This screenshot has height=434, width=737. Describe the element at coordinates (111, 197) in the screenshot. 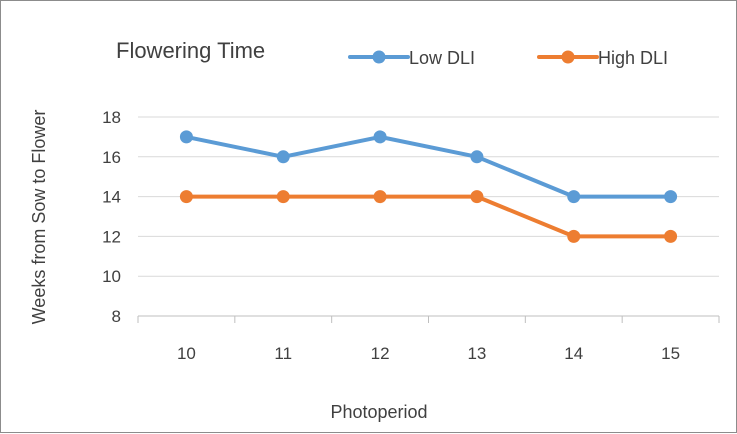

I see `y-tick-label: 14` at that location.